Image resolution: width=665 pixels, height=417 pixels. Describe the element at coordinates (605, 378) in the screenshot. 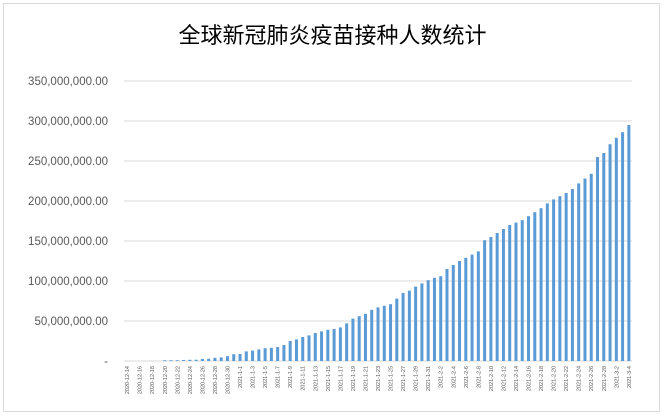

I see `x-tick-label: 2021-2-28` at that location.